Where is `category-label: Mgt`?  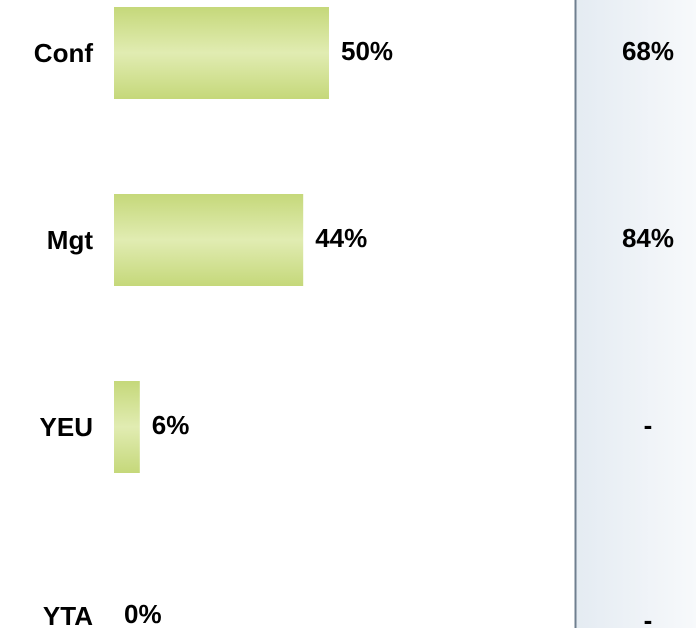 category-label: Mgt is located at coordinates (70, 240).